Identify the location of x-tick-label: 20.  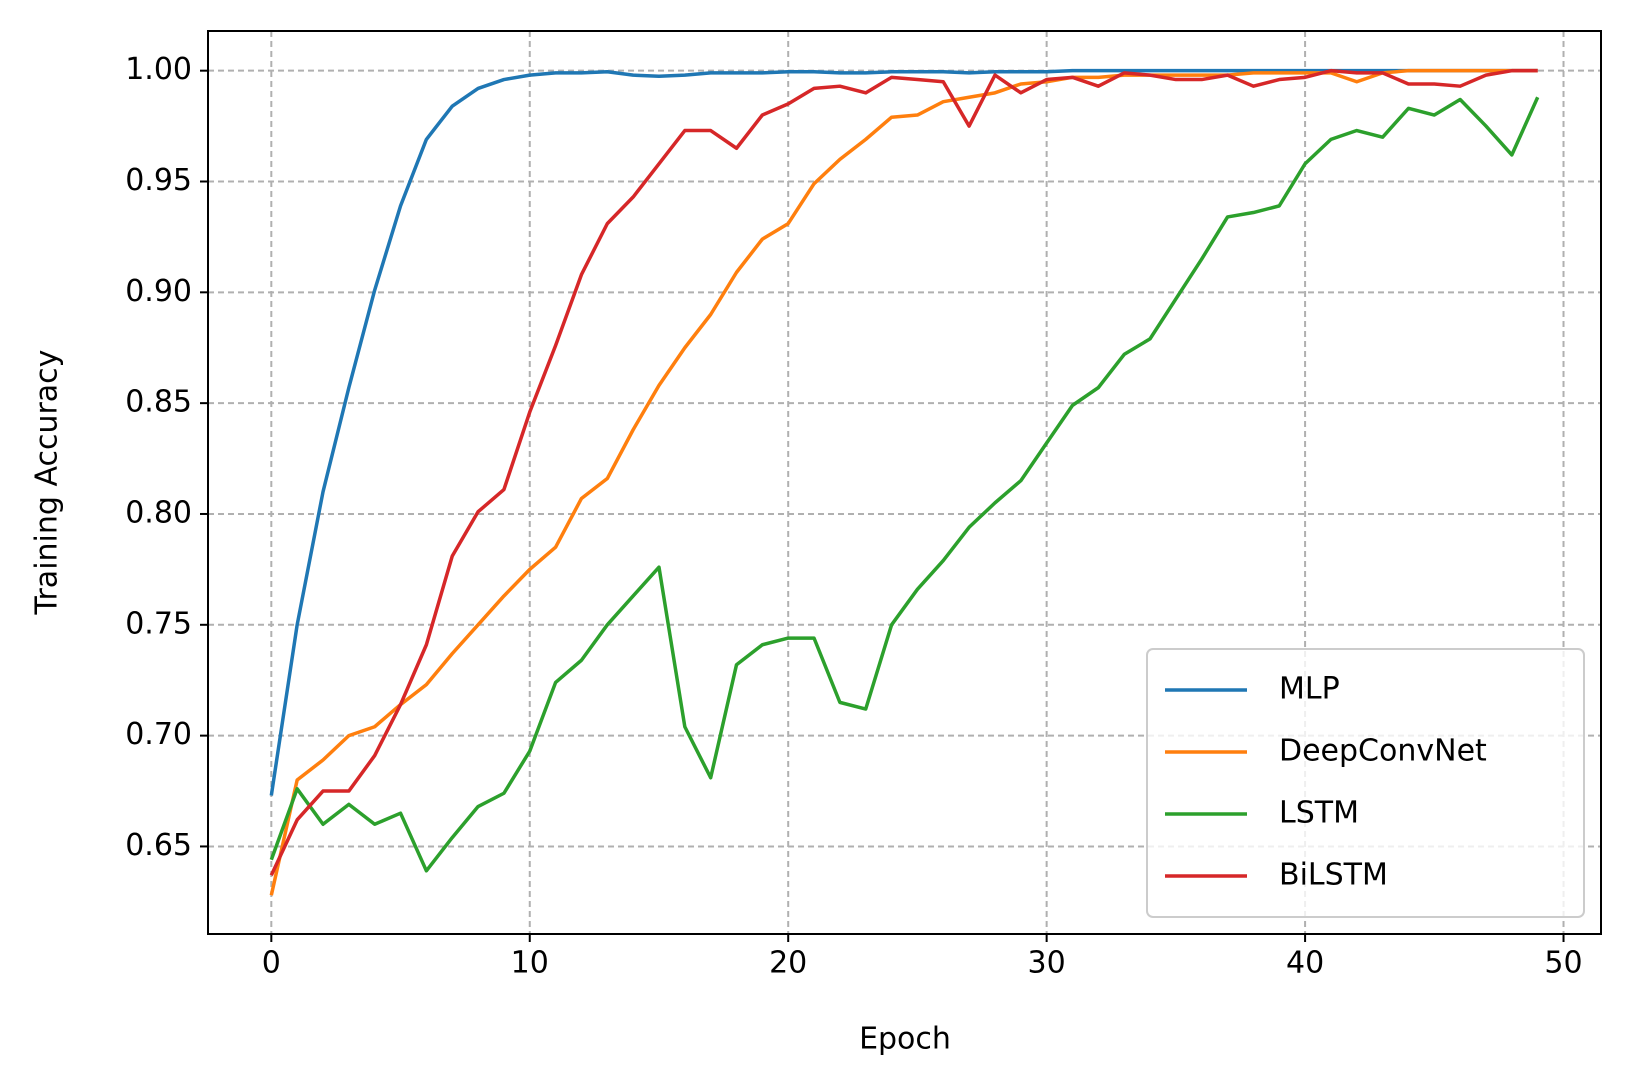
(788, 963).